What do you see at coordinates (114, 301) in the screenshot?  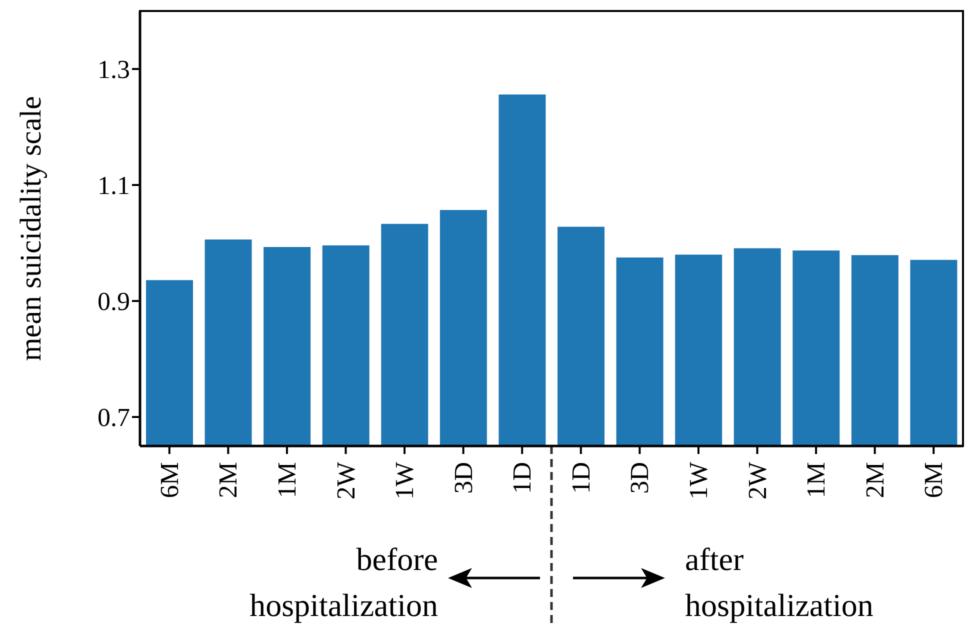 I see `y-tick-label: 0.9` at bounding box center [114, 301].